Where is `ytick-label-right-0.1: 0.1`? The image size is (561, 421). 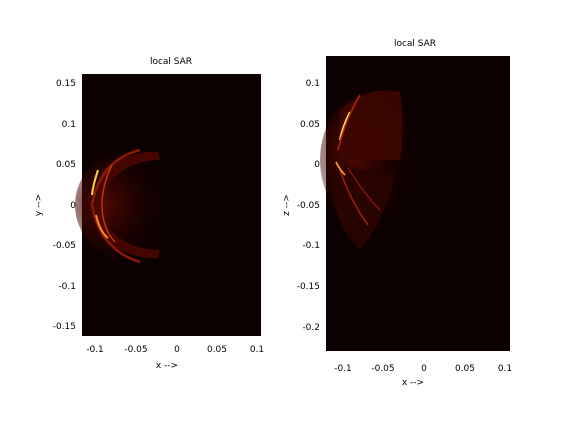 ytick-label-right-0.1: 0.1 is located at coordinates (313, 84).